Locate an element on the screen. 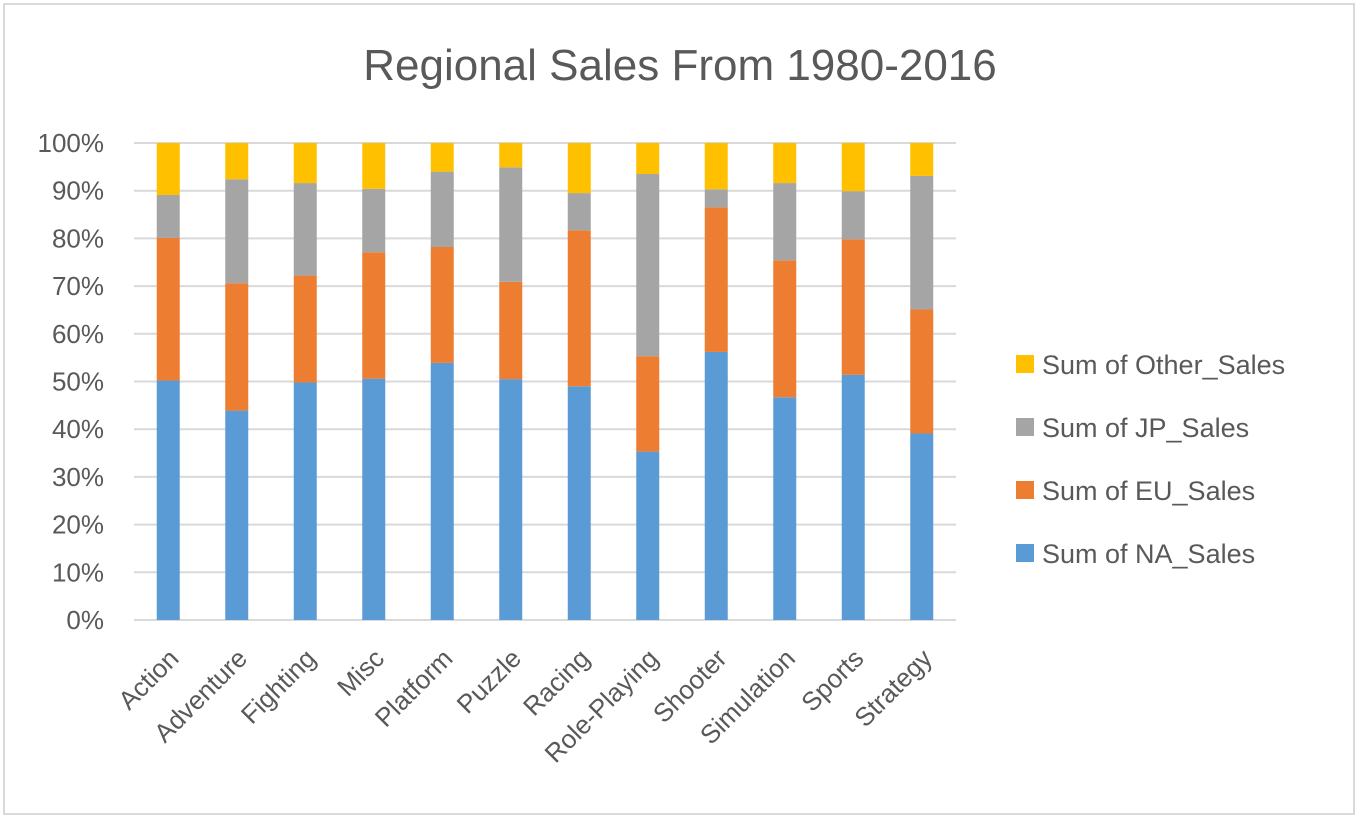 The height and width of the screenshot is (820, 1360). y-tick-label: 100% is located at coordinates (71, 143).